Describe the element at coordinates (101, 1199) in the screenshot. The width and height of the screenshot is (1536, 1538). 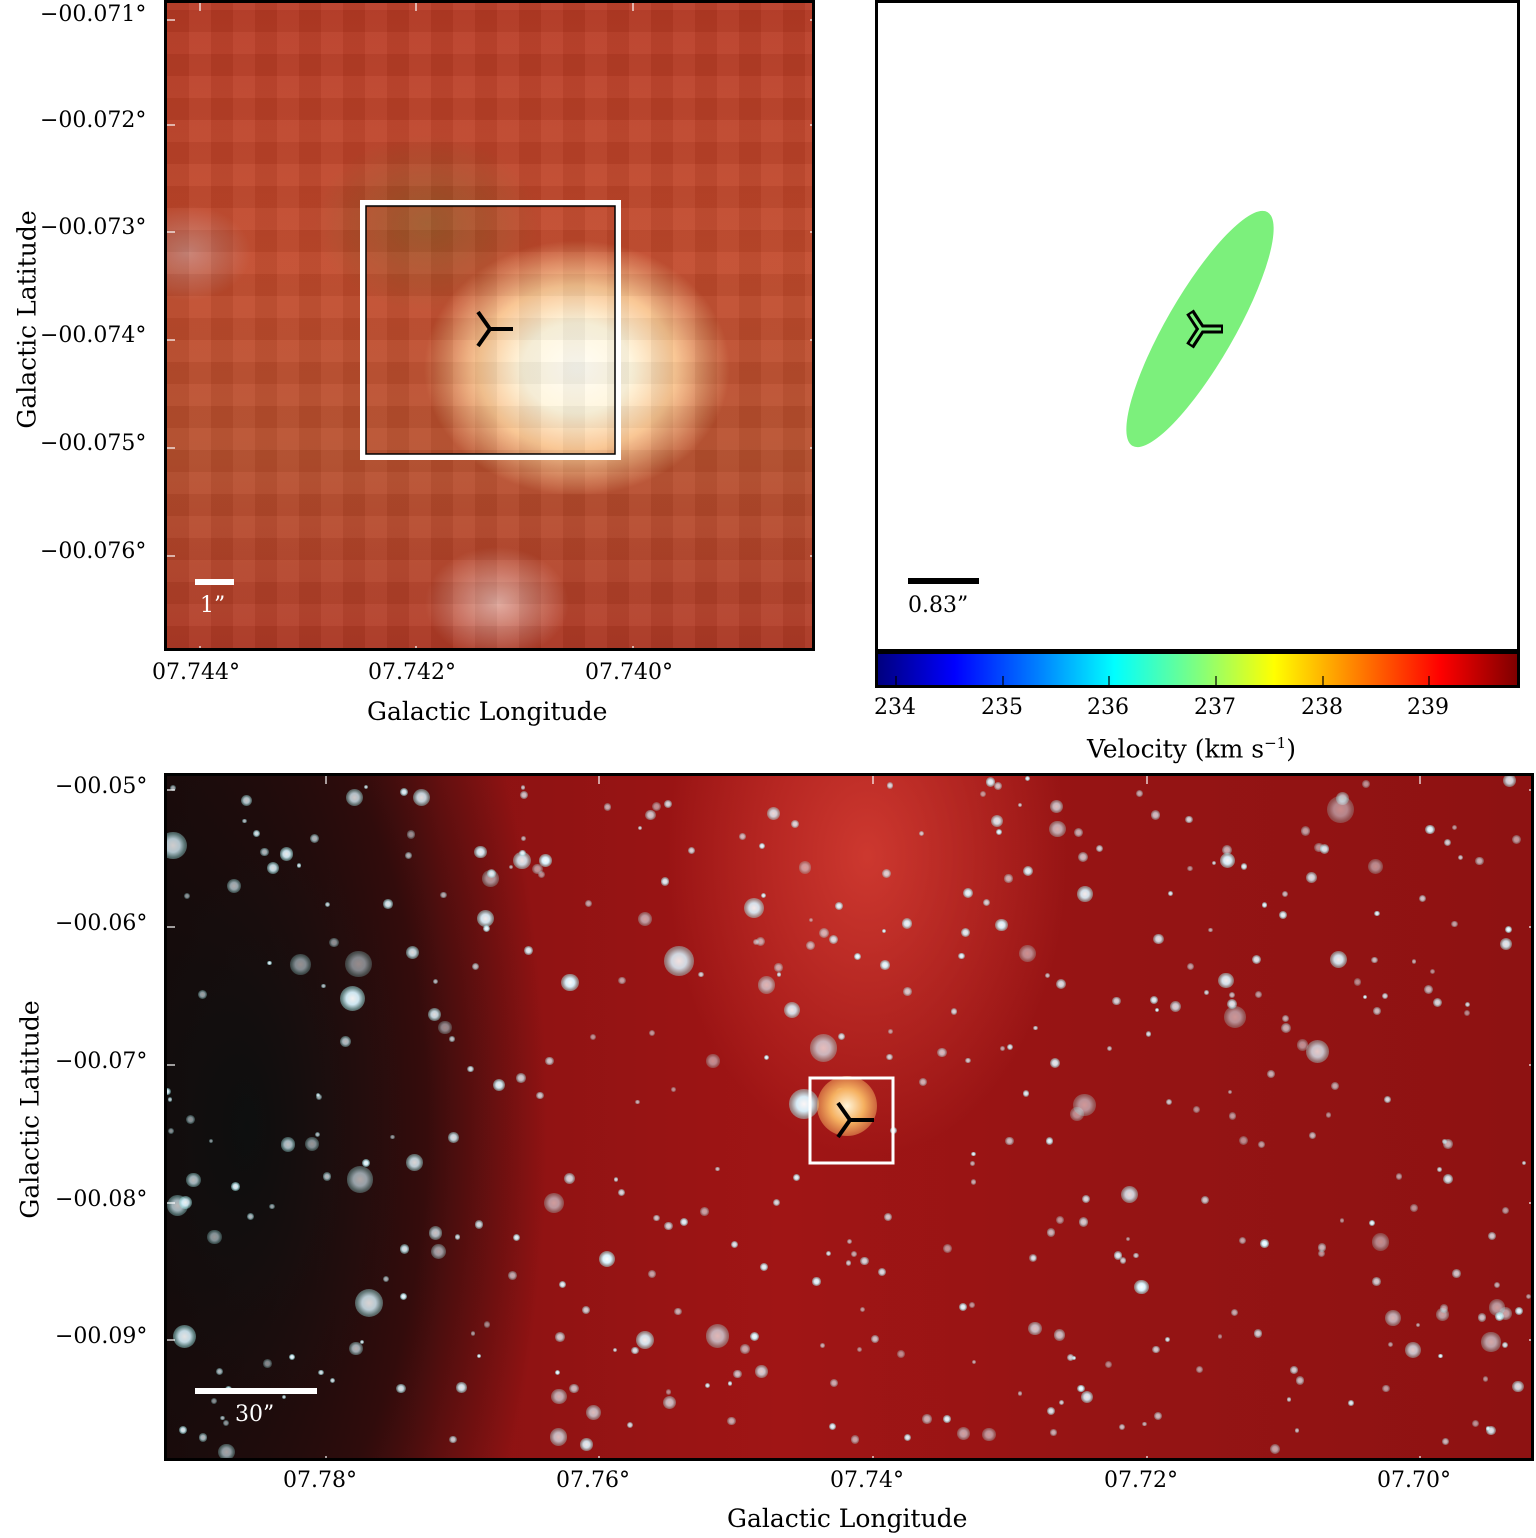
I see `bottom-y-tick-label: −00.08°` at that location.